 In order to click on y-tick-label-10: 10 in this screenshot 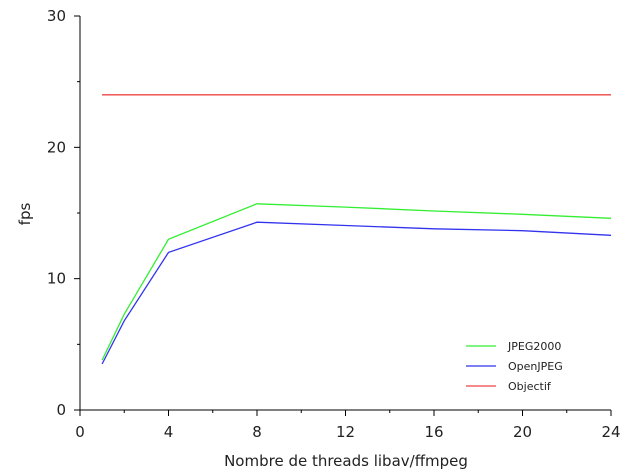, I will do `click(56, 279)`.